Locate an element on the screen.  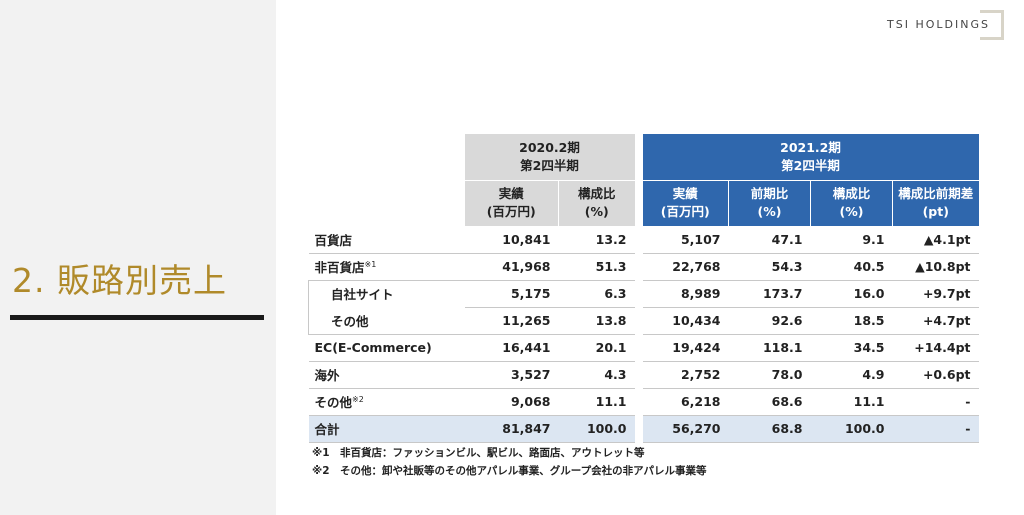
prev-period-header: 2020.2期 第2四半期 is located at coordinates (549, 157).